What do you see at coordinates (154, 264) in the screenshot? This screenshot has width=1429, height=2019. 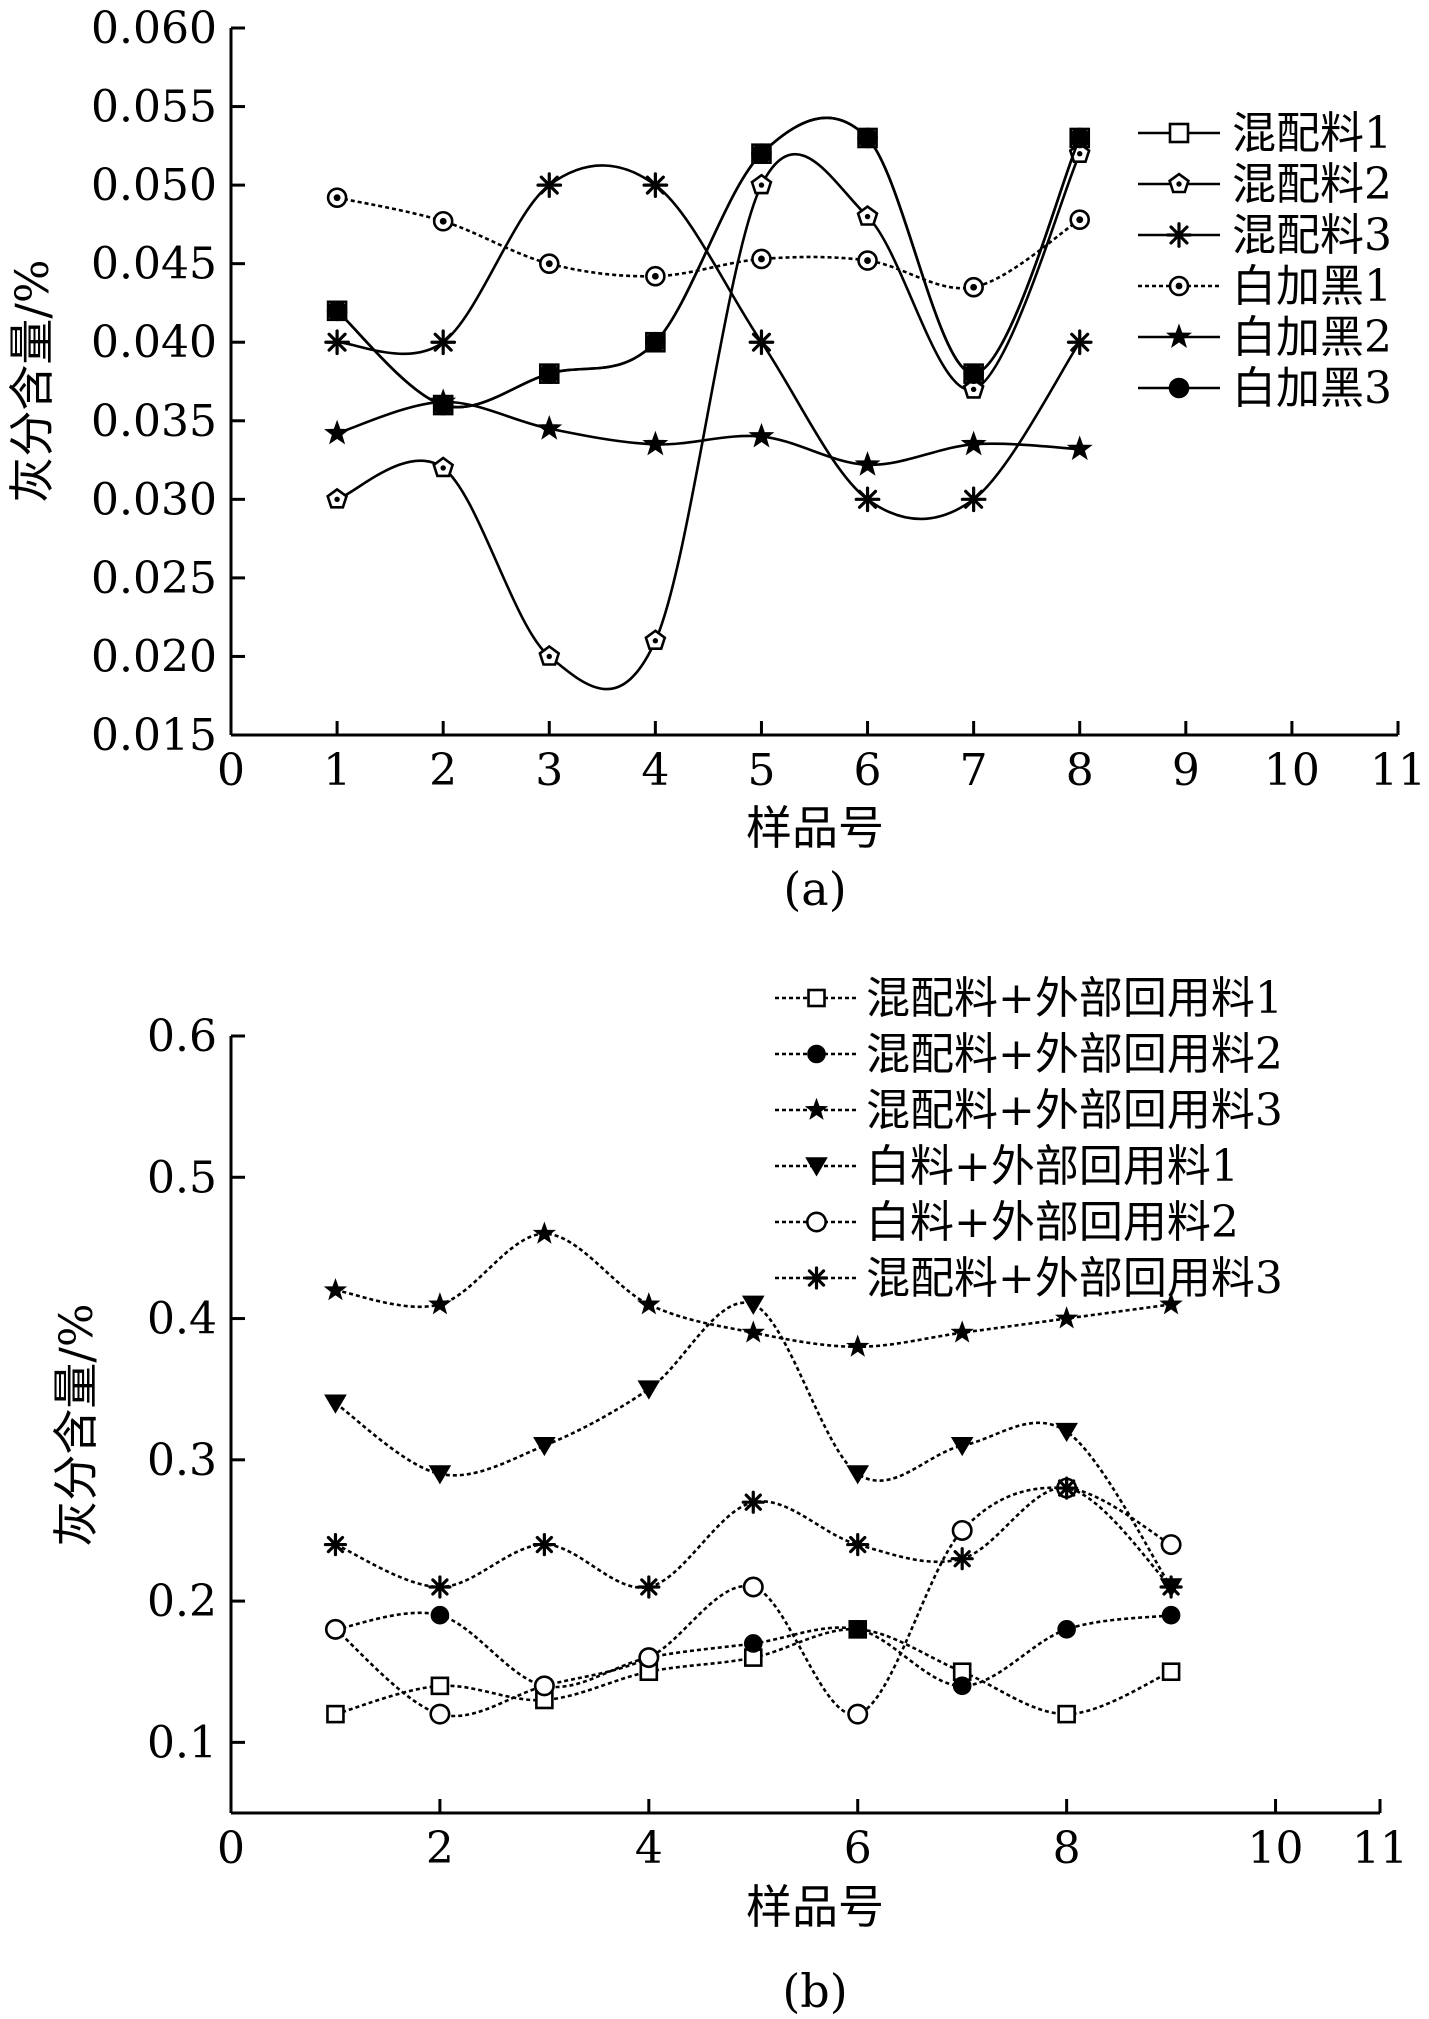 I see `y-tick-label: 0.045` at bounding box center [154, 264].